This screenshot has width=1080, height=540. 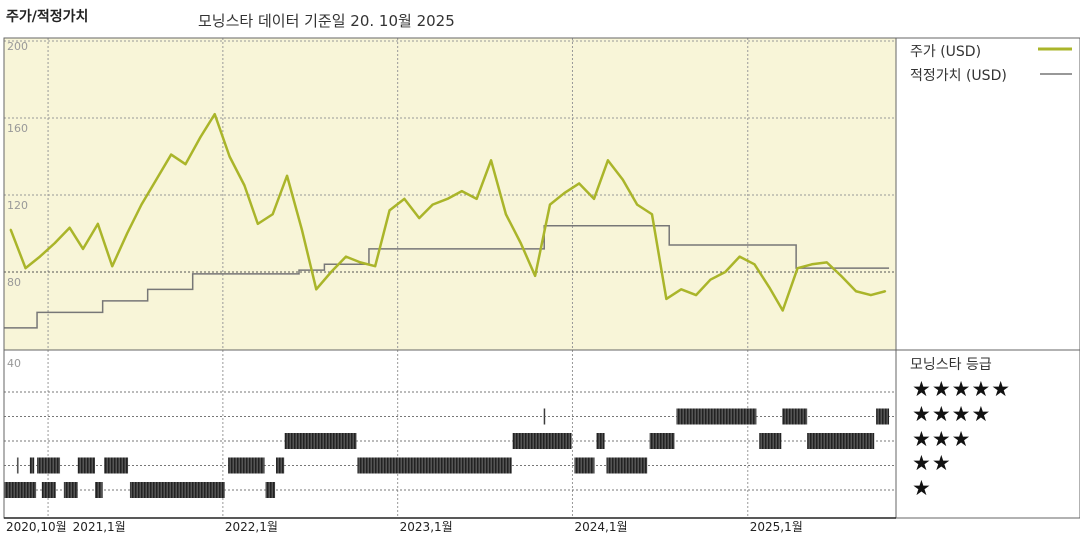 What do you see at coordinates (932, 463) in the screenshot?
I see `star-2-label: ★★` at bounding box center [932, 463].